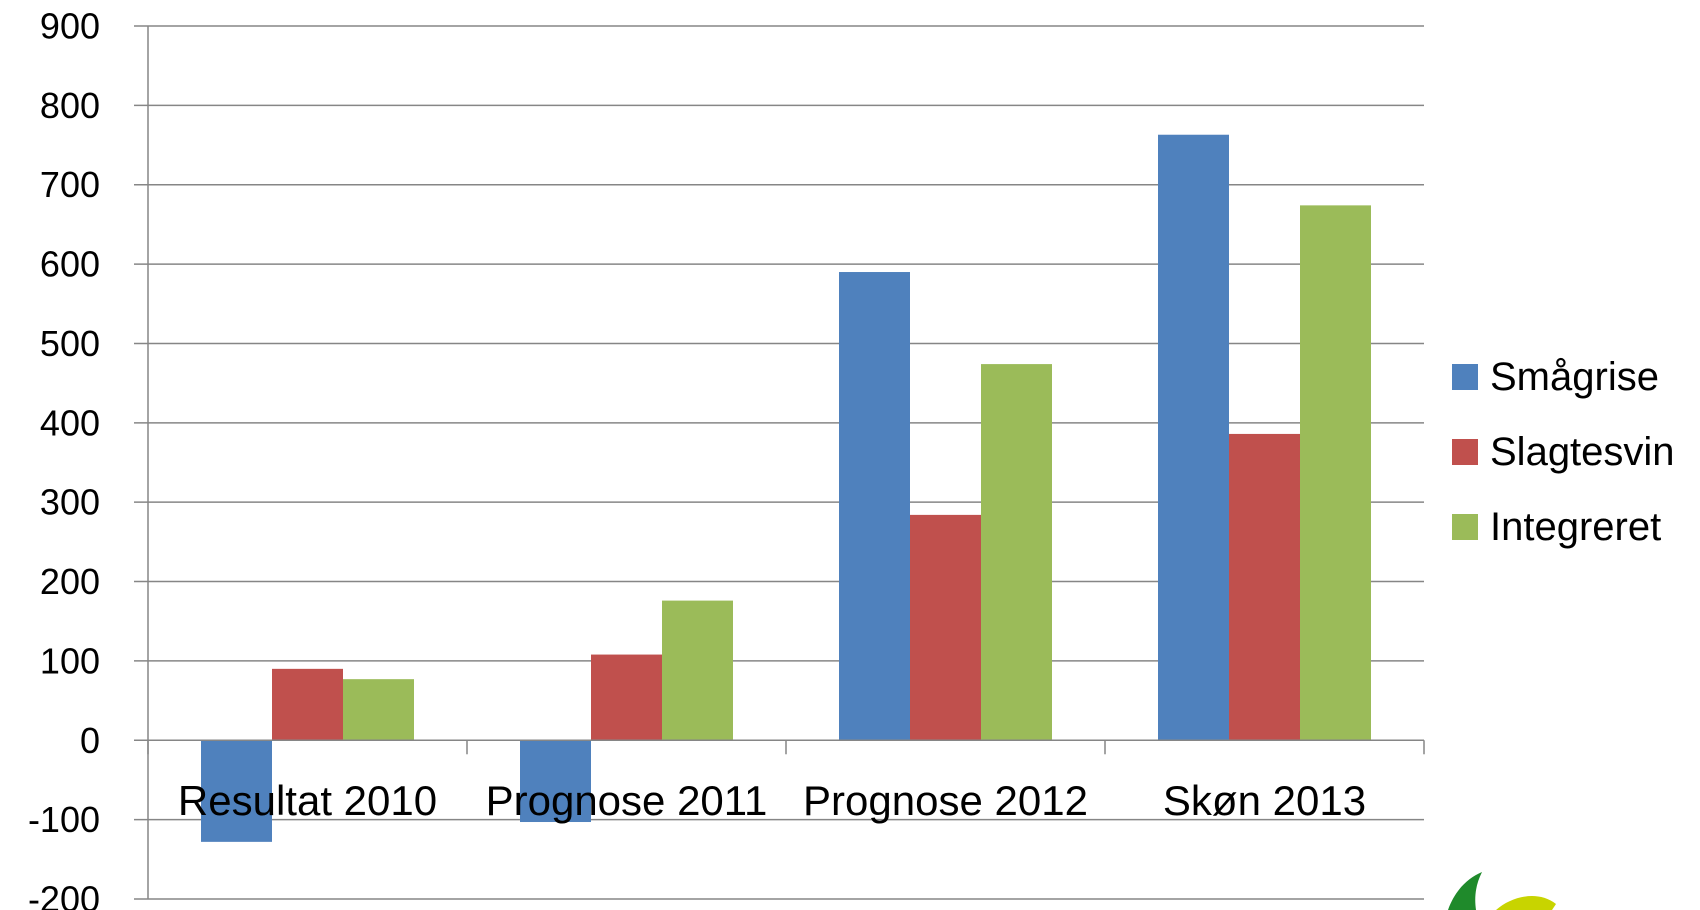  I want to click on y-tick-label: -100, so click(64, 819).